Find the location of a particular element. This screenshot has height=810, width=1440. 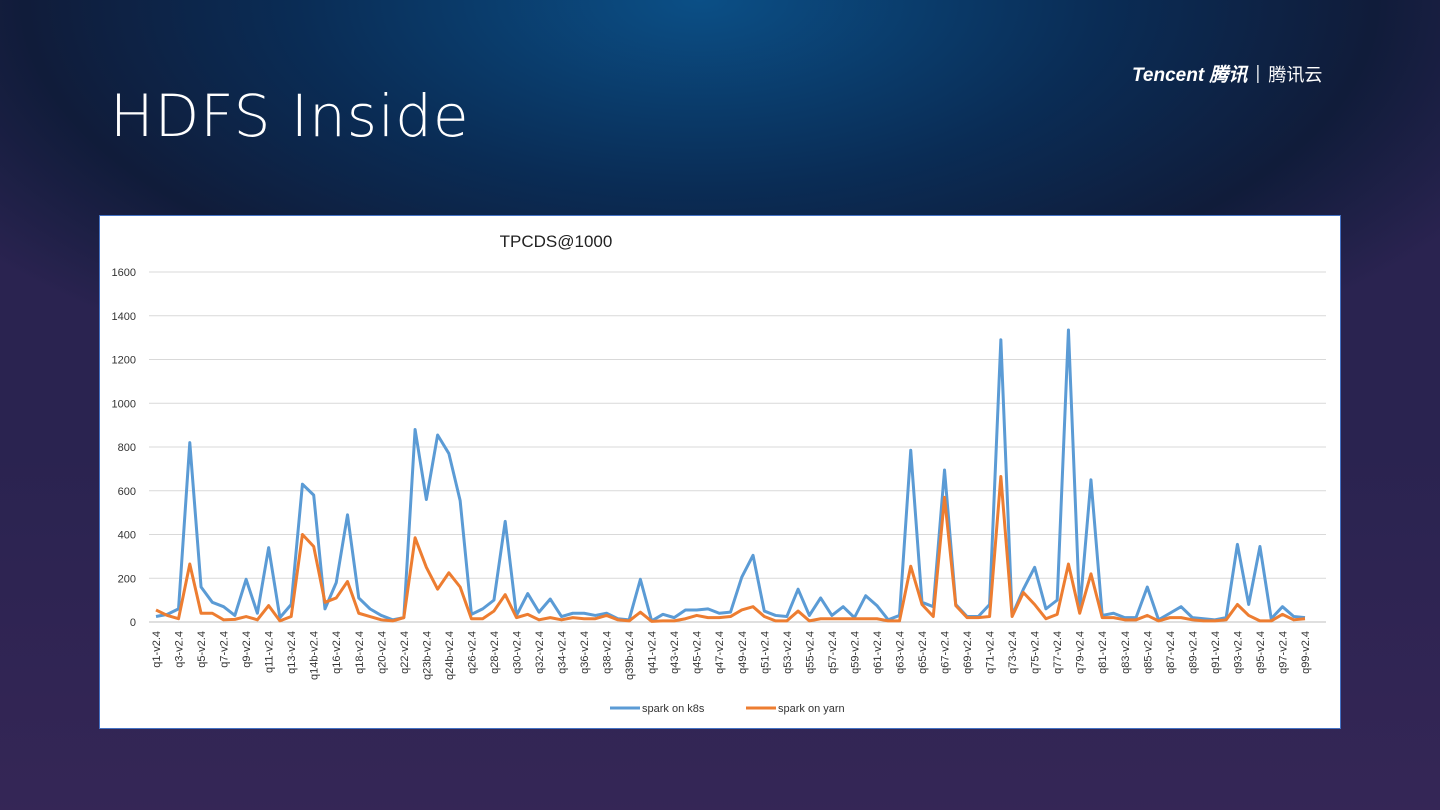

x-tick-label: q45-v2.4 is located at coordinates (698, 652).